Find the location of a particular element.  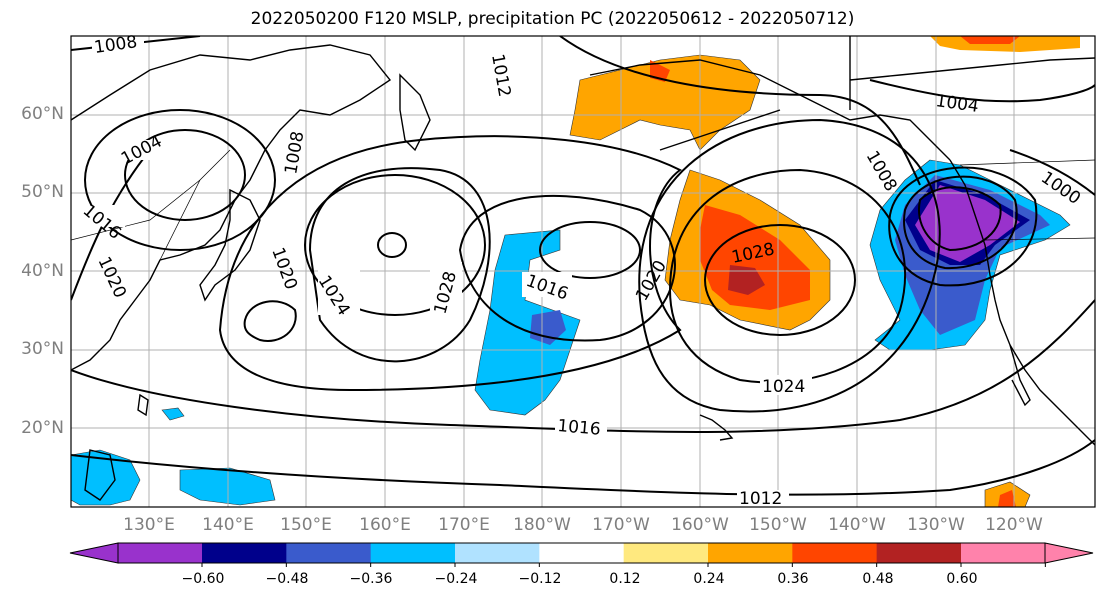

isobar-small-sea-of-japan is located at coordinates (270, 321).